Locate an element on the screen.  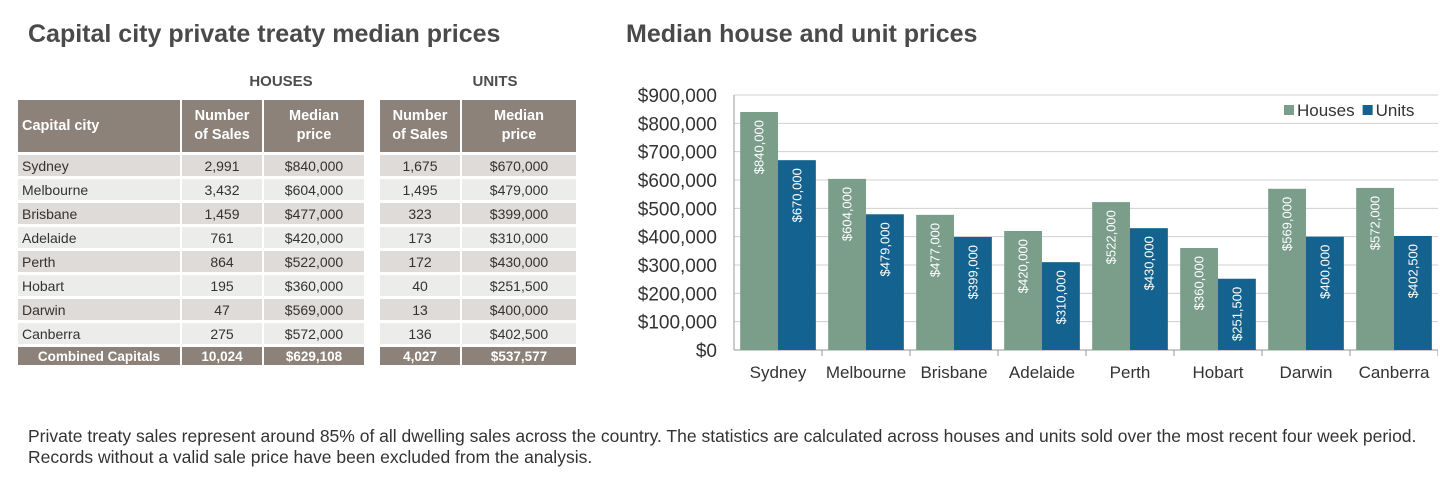
table-row: Brisbane 1,459 $477,000 323 $399,000 is located at coordinates (297, 213).